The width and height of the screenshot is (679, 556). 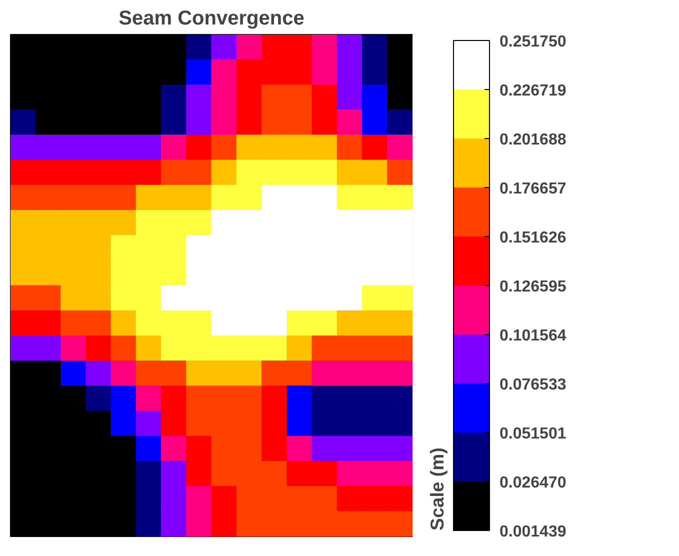 What do you see at coordinates (533, 238) in the screenshot?
I see `color-bar-label: 0.151626` at bounding box center [533, 238].